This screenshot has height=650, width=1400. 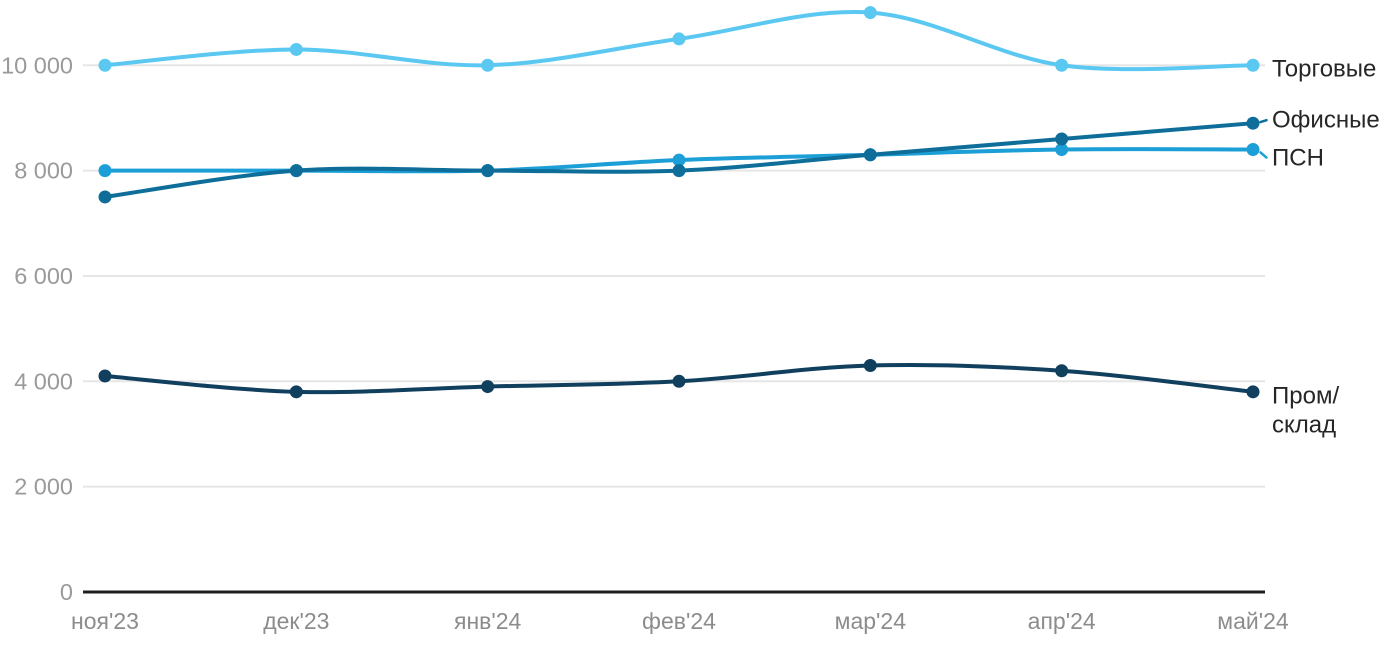 I want to click on series-3-point-фев'24, so click(x=679, y=381).